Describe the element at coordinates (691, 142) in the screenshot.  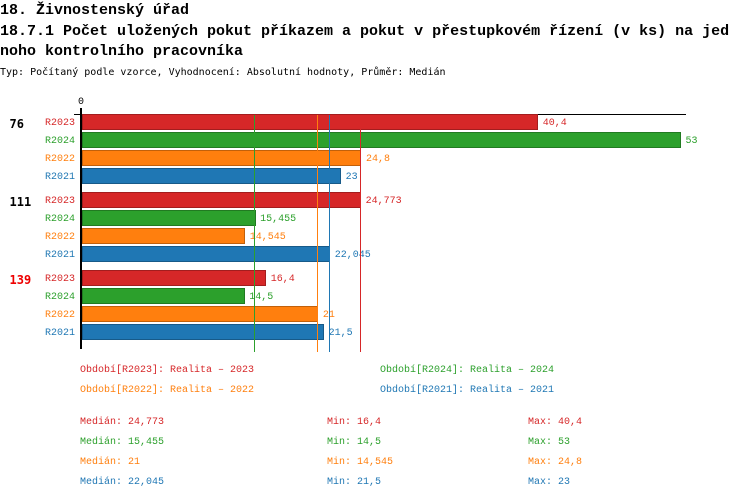
I see `bar-value-label-76-R2024: 53` at that location.